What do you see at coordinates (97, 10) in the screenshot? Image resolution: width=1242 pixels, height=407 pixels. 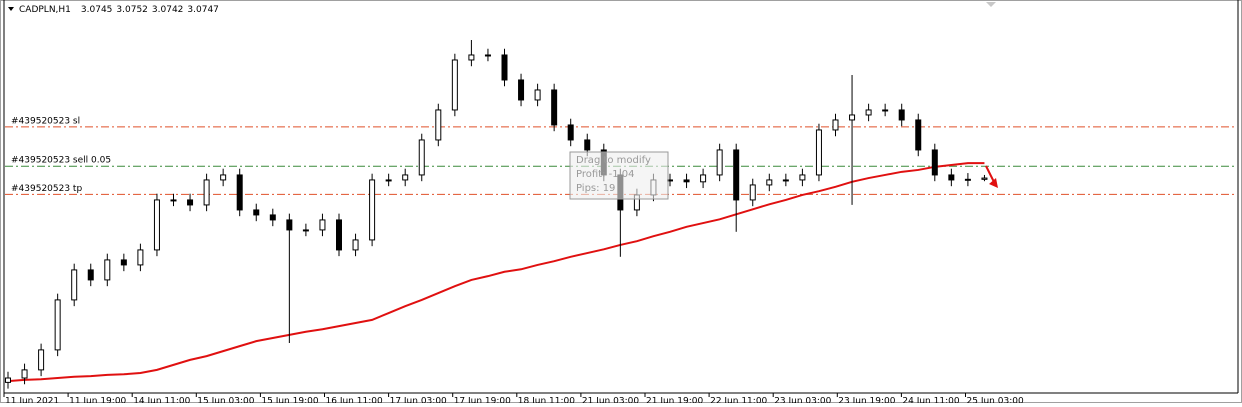 I see `ohlc-open: 3.0745` at bounding box center [97, 10].